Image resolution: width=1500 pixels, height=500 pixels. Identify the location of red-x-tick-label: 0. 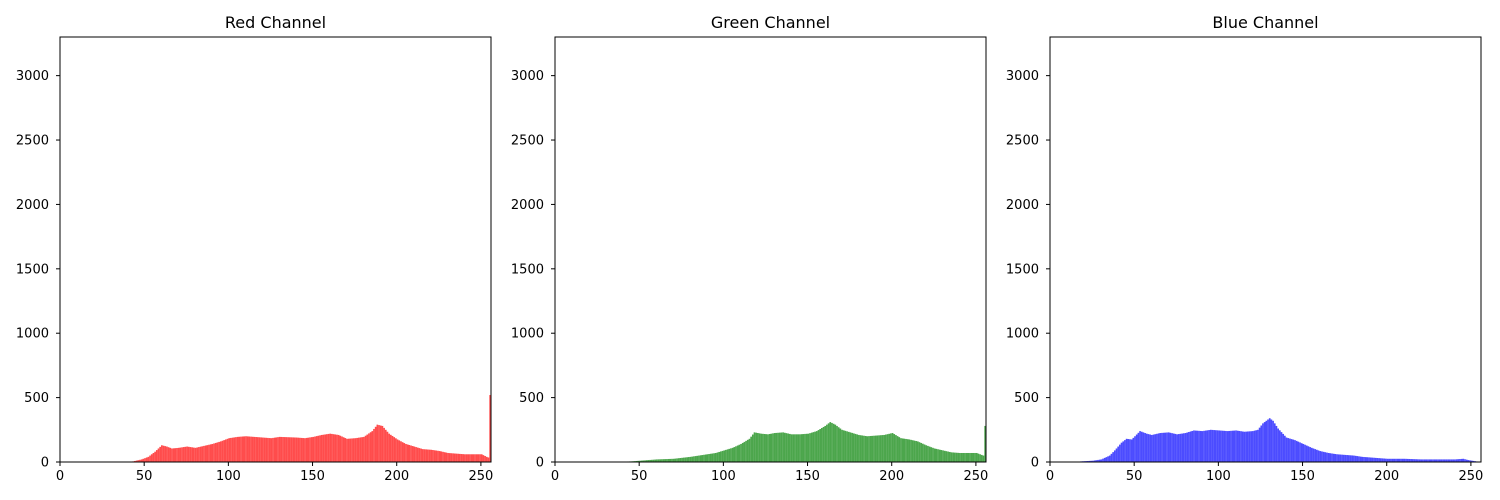
(60, 476).